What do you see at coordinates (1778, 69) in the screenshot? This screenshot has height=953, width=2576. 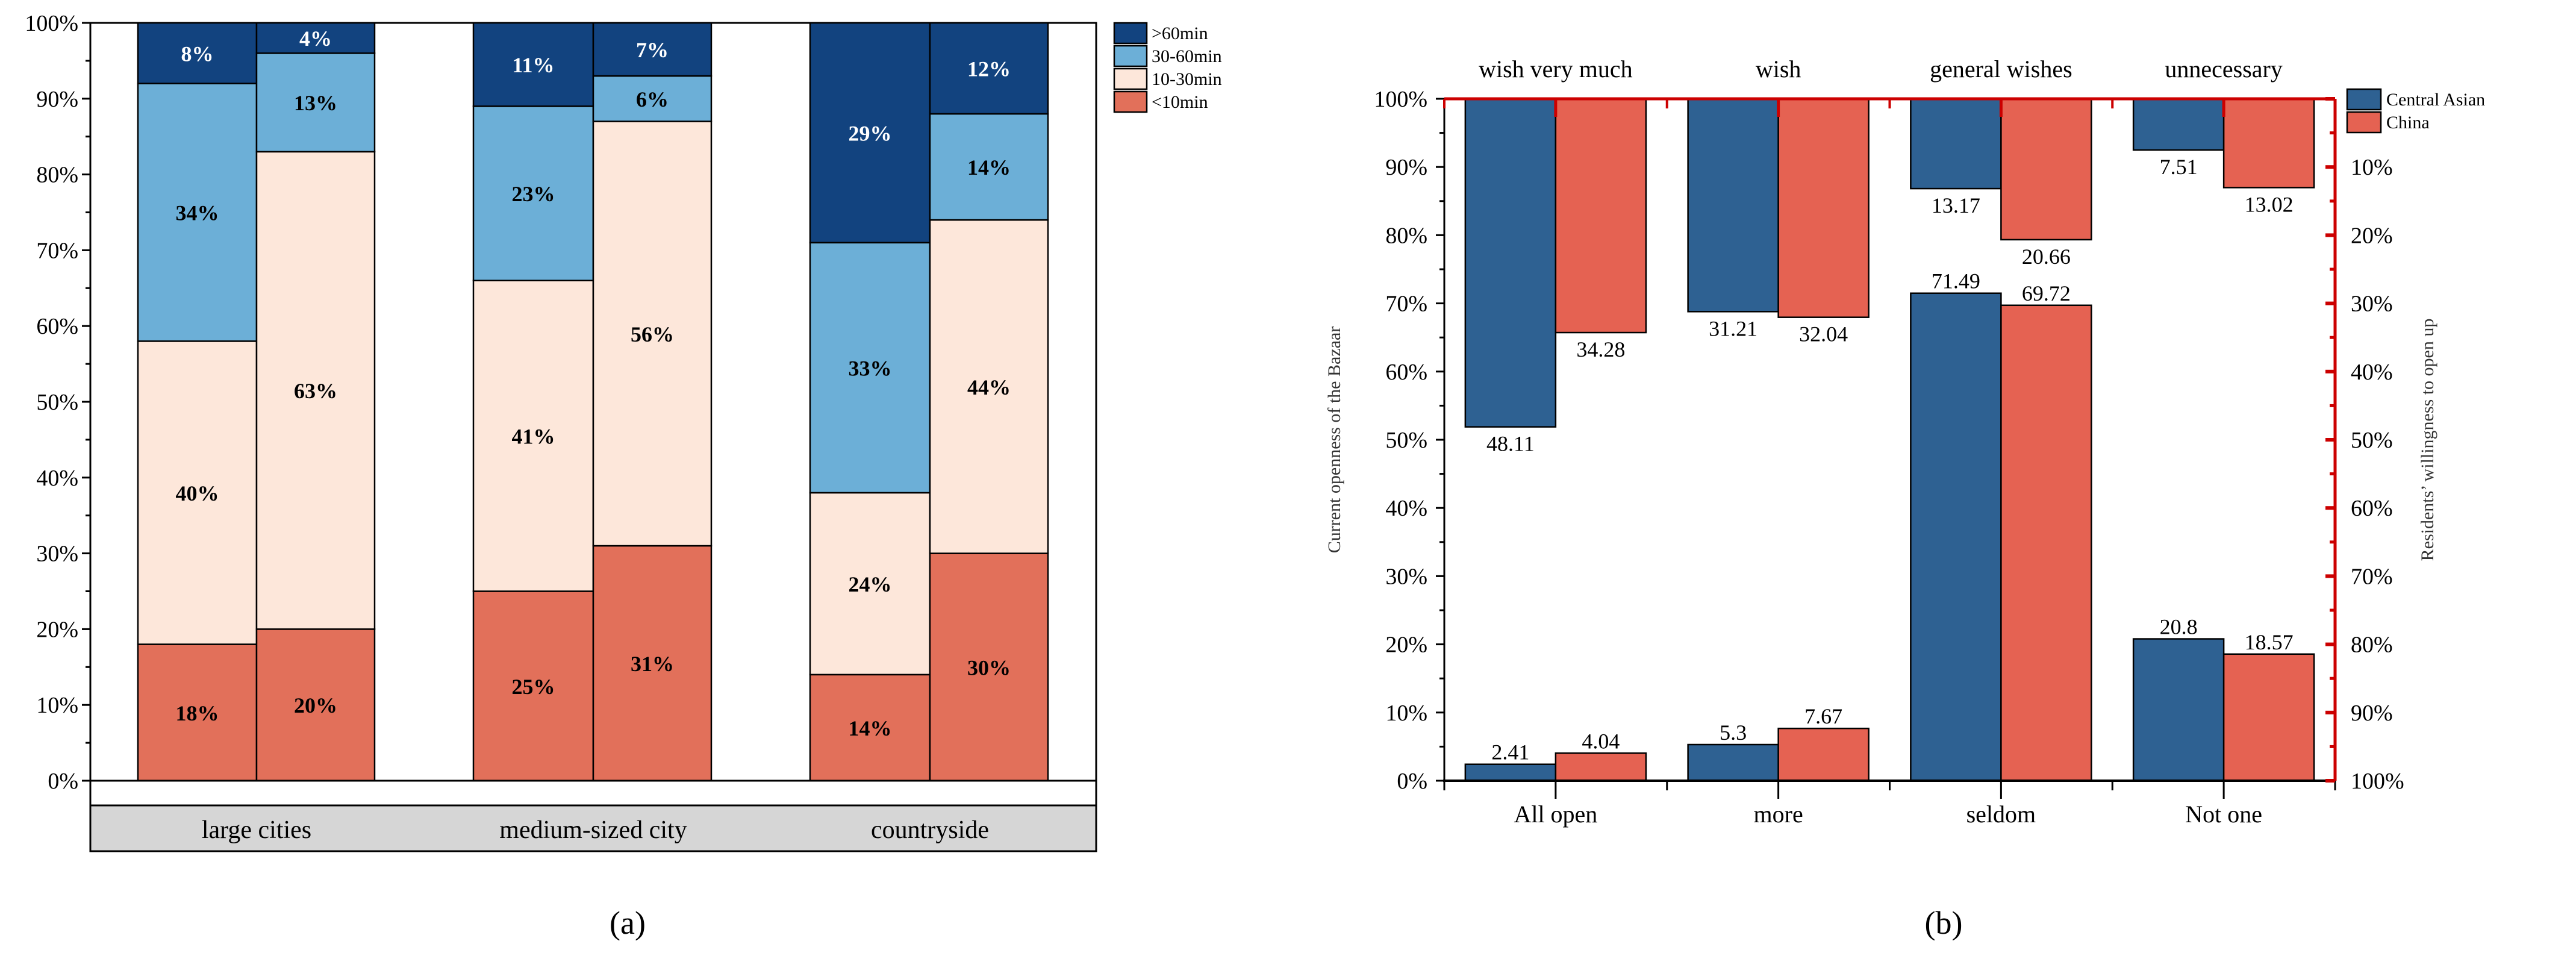 I see `chart-b-top-category-label: wish` at bounding box center [1778, 69].